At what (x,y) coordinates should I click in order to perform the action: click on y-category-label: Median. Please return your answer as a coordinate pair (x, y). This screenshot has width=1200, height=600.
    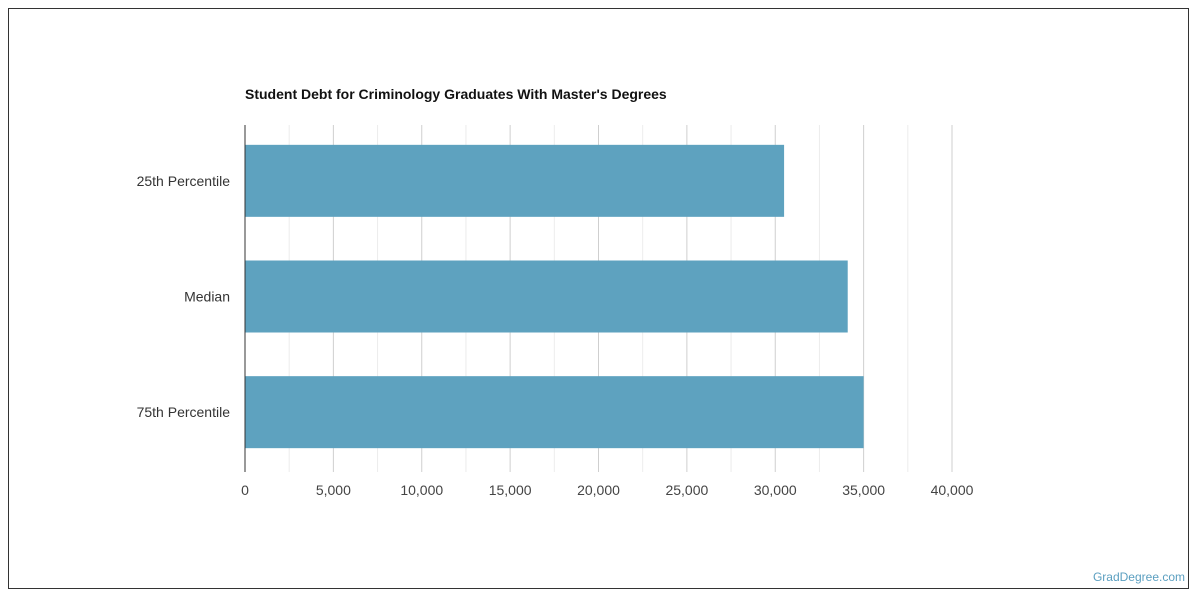
    Looking at the image, I should click on (207, 297).